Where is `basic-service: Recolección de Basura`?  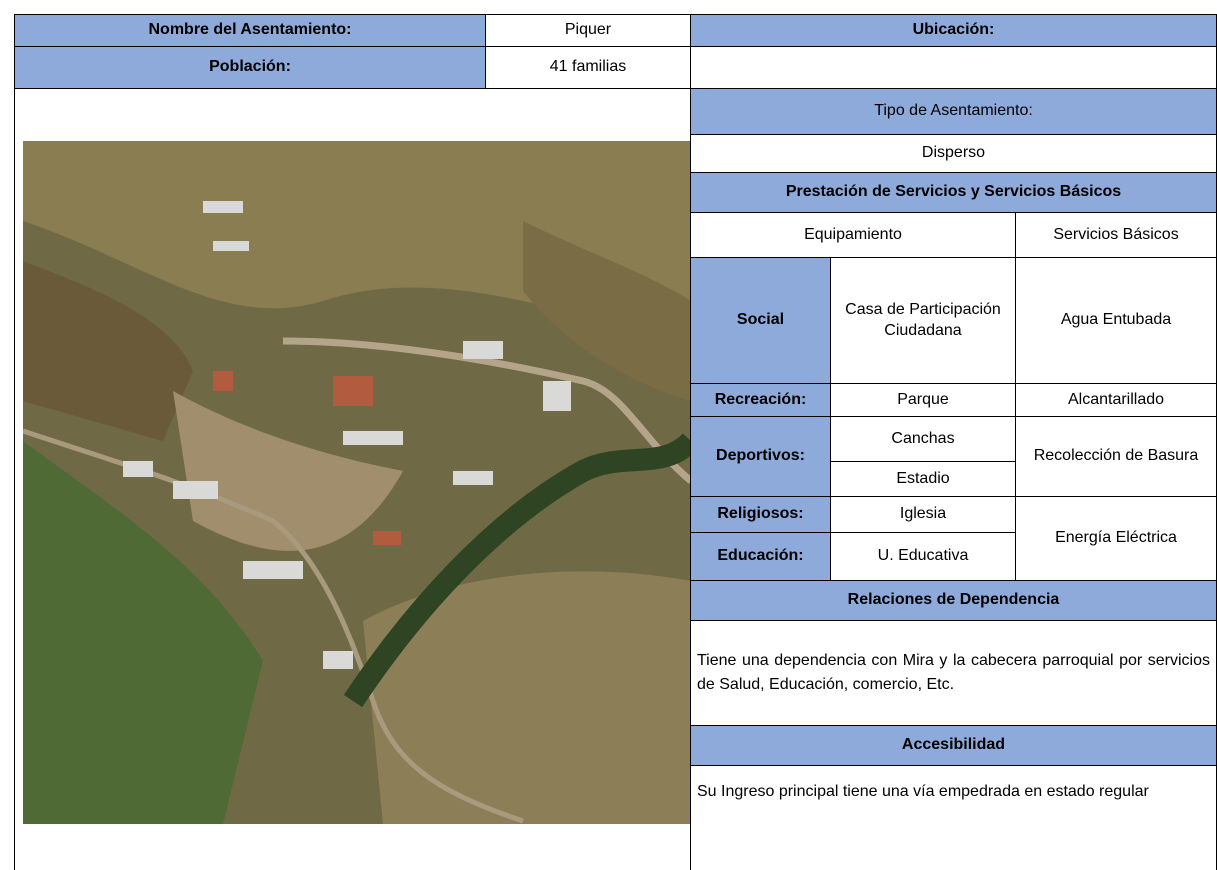 basic-service: Recolección de Basura is located at coordinates (1116, 456).